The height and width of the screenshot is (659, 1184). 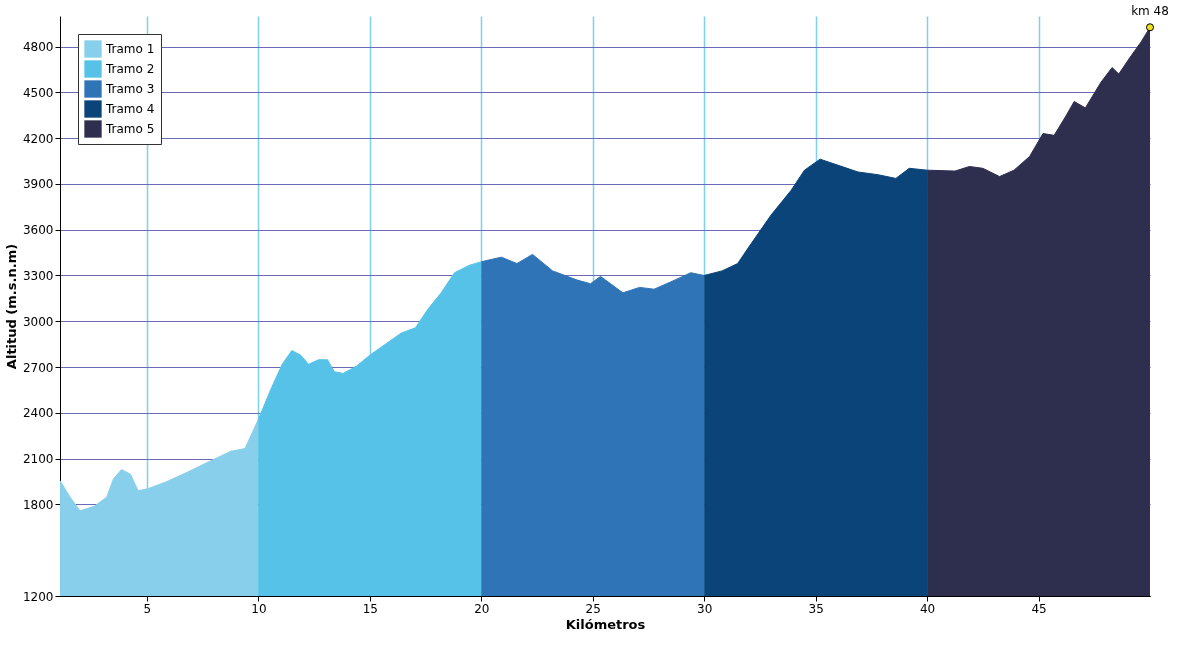 What do you see at coordinates (130, 89) in the screenshot?
I see `legend-label: Tramo 3` at bounding box center [130, 89].